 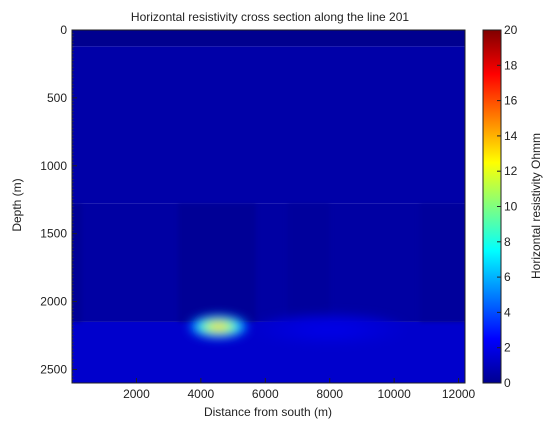 I want to click on x-tick-label: 8000, so click(x=329, y=394).